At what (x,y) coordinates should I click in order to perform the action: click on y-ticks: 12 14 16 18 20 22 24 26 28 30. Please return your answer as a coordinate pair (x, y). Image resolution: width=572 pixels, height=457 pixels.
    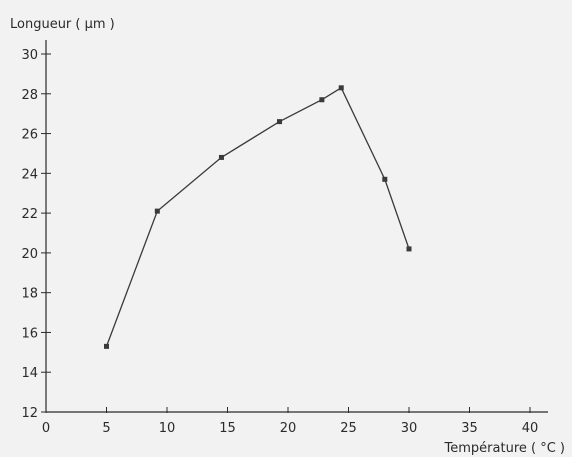
    Looking at the image, I should click on (36, 234).